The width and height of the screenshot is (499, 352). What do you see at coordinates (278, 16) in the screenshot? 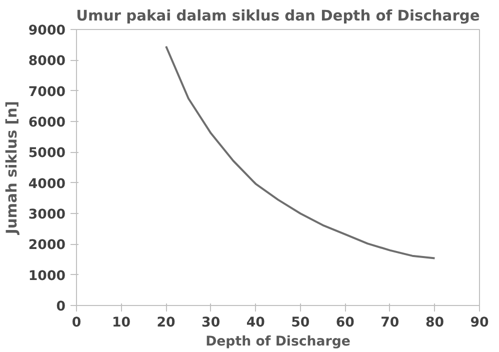
I see `chart-title: Umur pakai dalam siklus dan Depth of Discharge` at bounding box center [278, 16].